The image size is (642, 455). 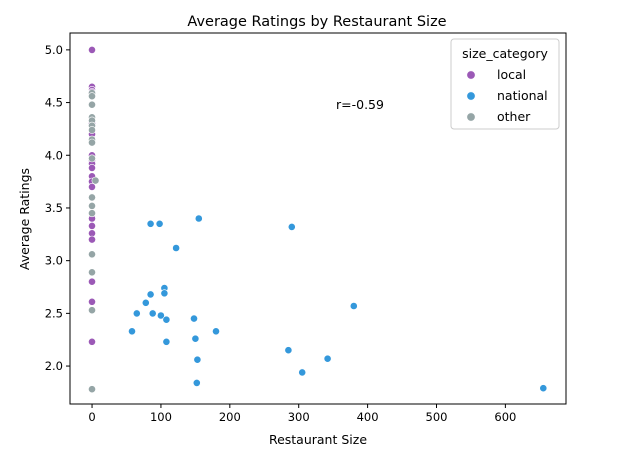 I want to click on x-tick-label: 600, so click(x=505, y=417).